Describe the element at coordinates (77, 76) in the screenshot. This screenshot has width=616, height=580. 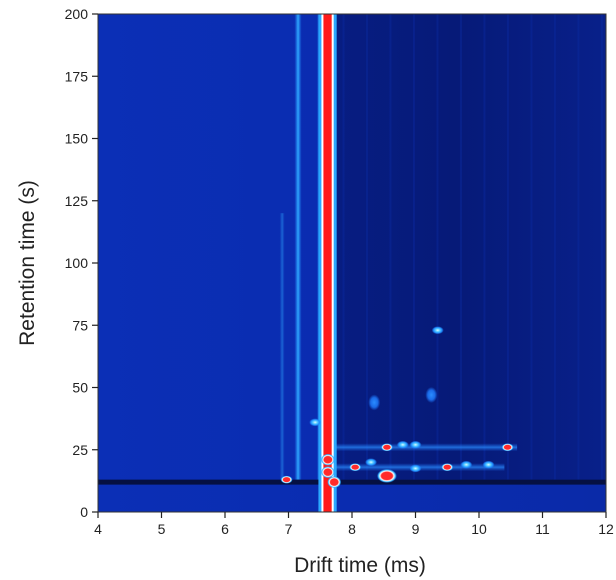
I see `y-tick-label: 175` at that location.